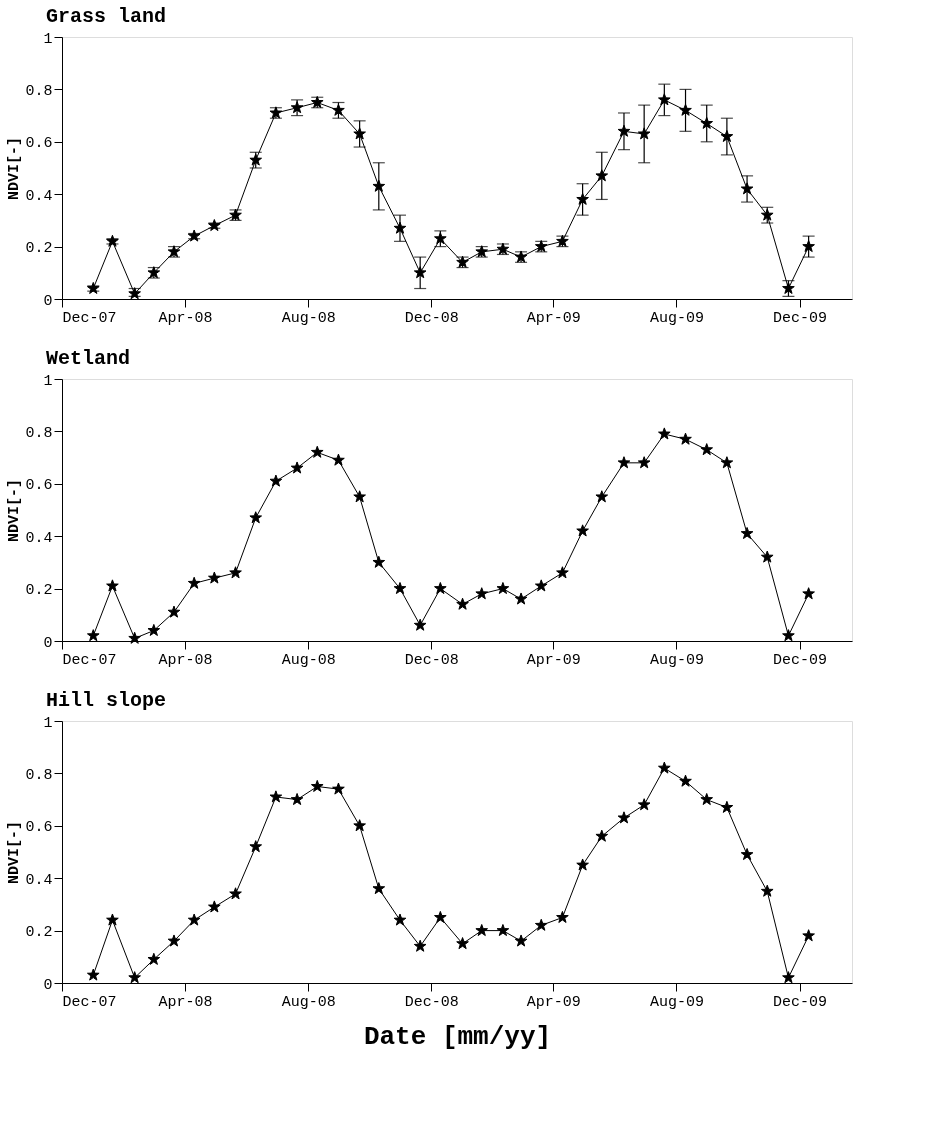 This screenshot has width=939, height=1126. What do you see at coordinates (88, 358) in the screenshot?
I see `chart-title: Wetland` at bounding box center [88, 358].